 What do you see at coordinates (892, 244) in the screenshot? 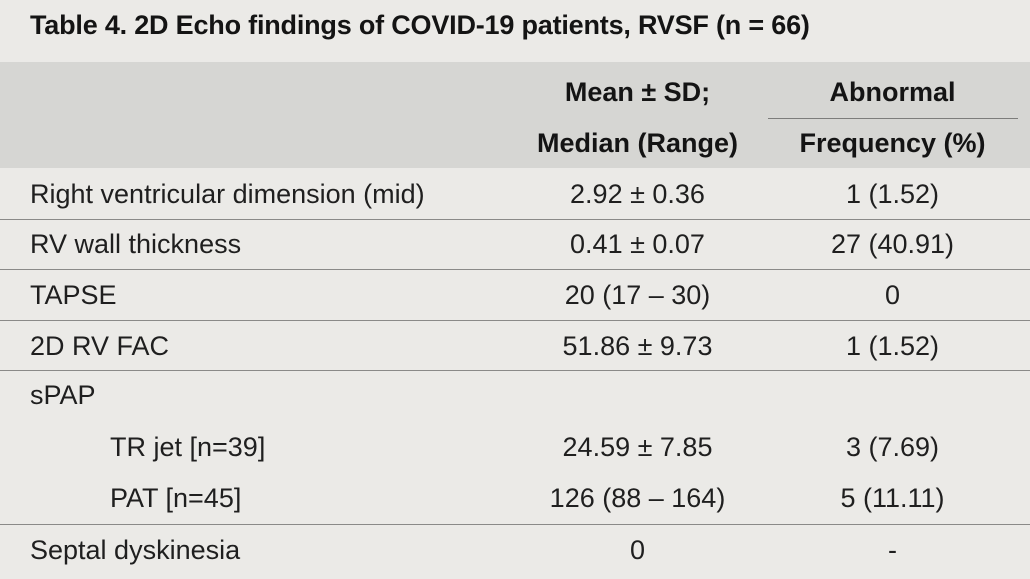
I see `row-abnormal: 27 (40.91)` at bounding box center [892, 244].